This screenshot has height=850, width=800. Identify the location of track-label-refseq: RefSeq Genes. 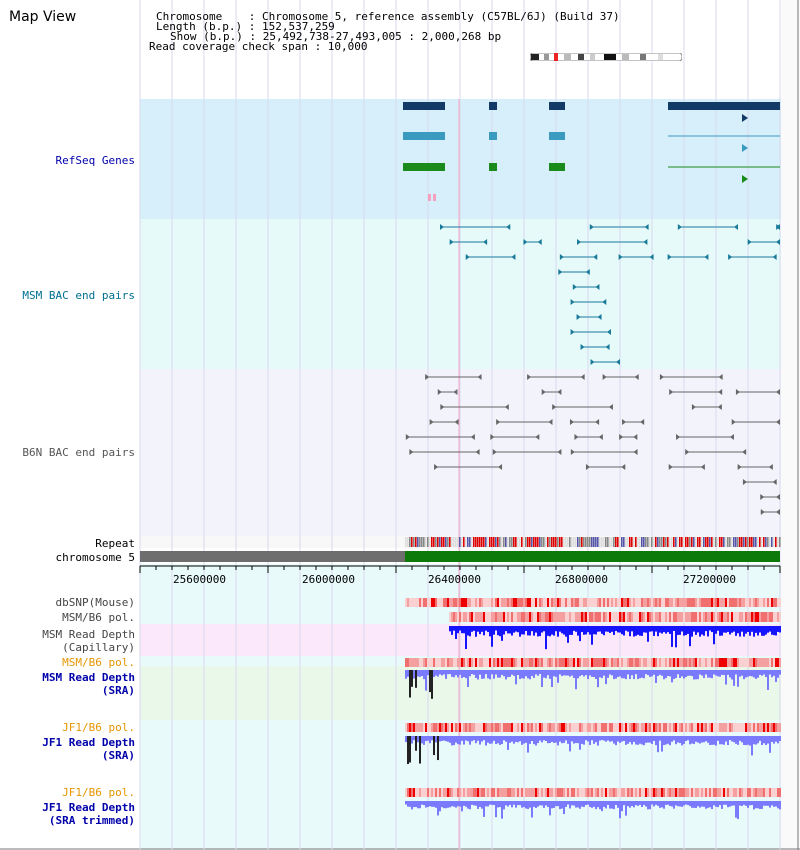
(95, 160).